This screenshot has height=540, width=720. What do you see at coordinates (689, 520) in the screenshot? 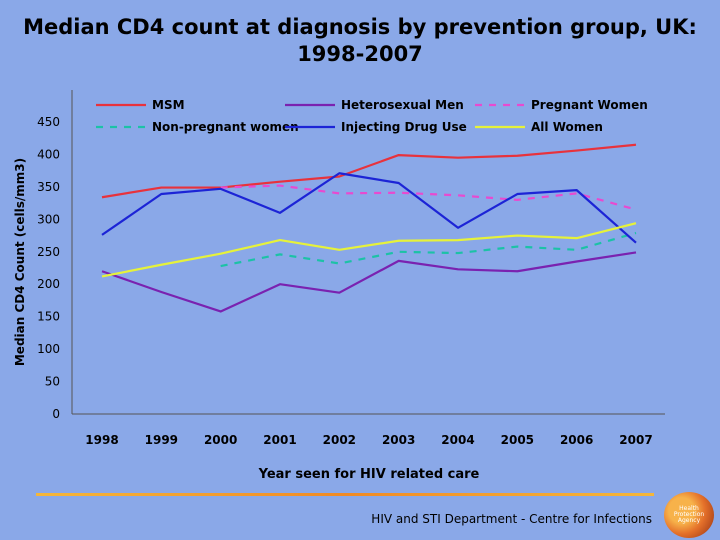
I see `logo-line-3: Agency` at bounding box center [689, 520].